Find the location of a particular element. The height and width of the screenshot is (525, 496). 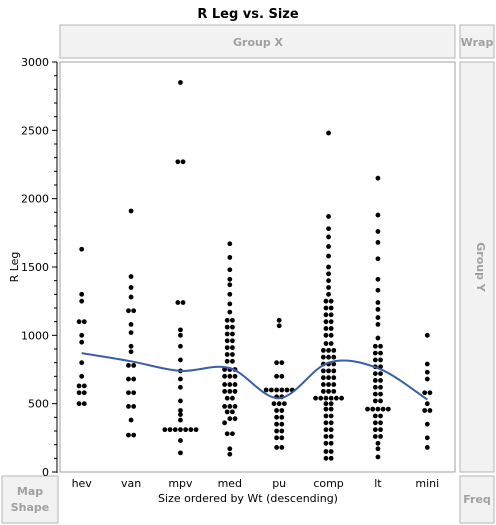

wrap-zone: Wrap is located at coordinates (477, 41).